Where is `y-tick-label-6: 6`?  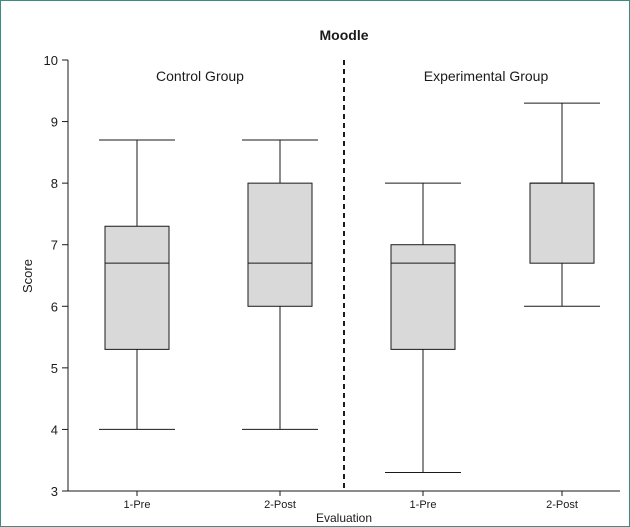 y-tick-label-6: 6 is located at coordinates (54, 306).